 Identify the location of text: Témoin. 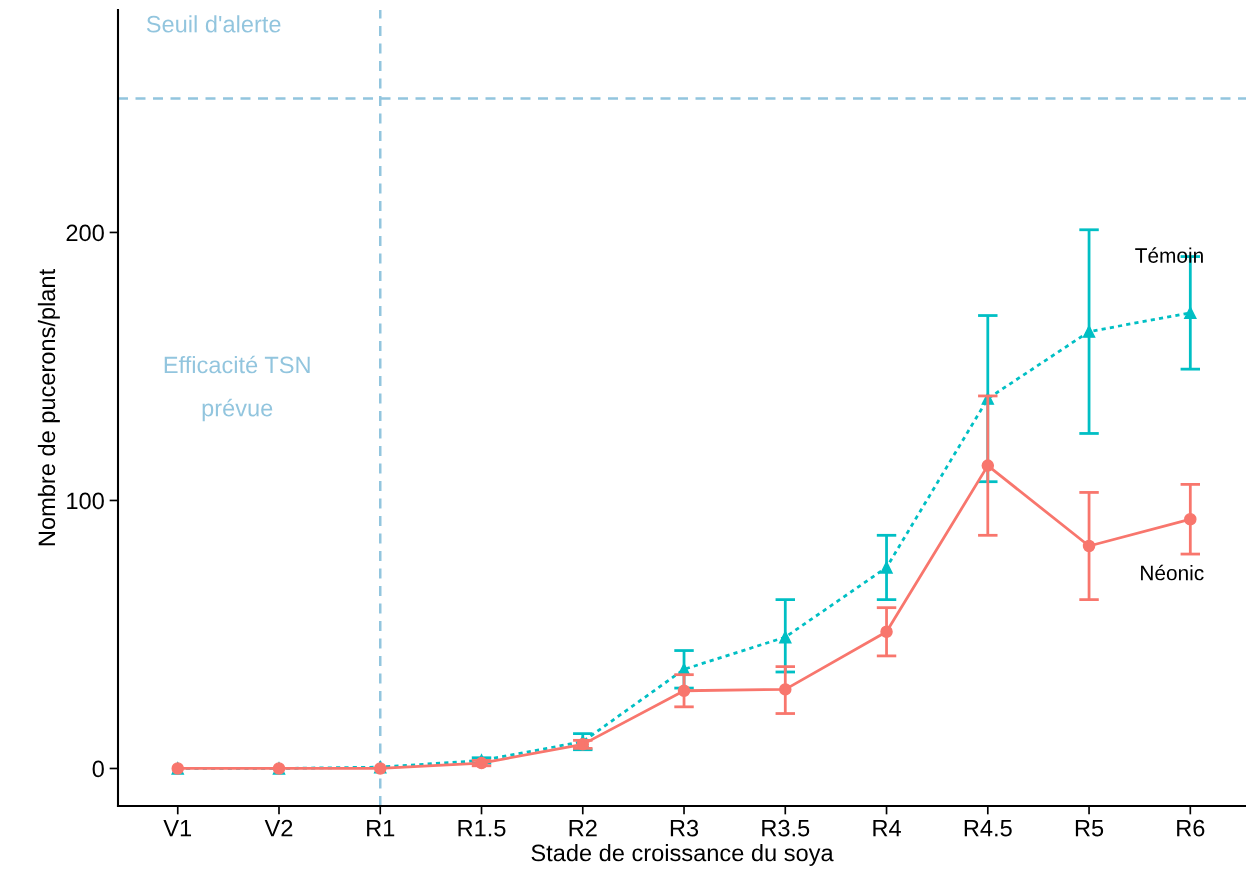
(1169, 255).